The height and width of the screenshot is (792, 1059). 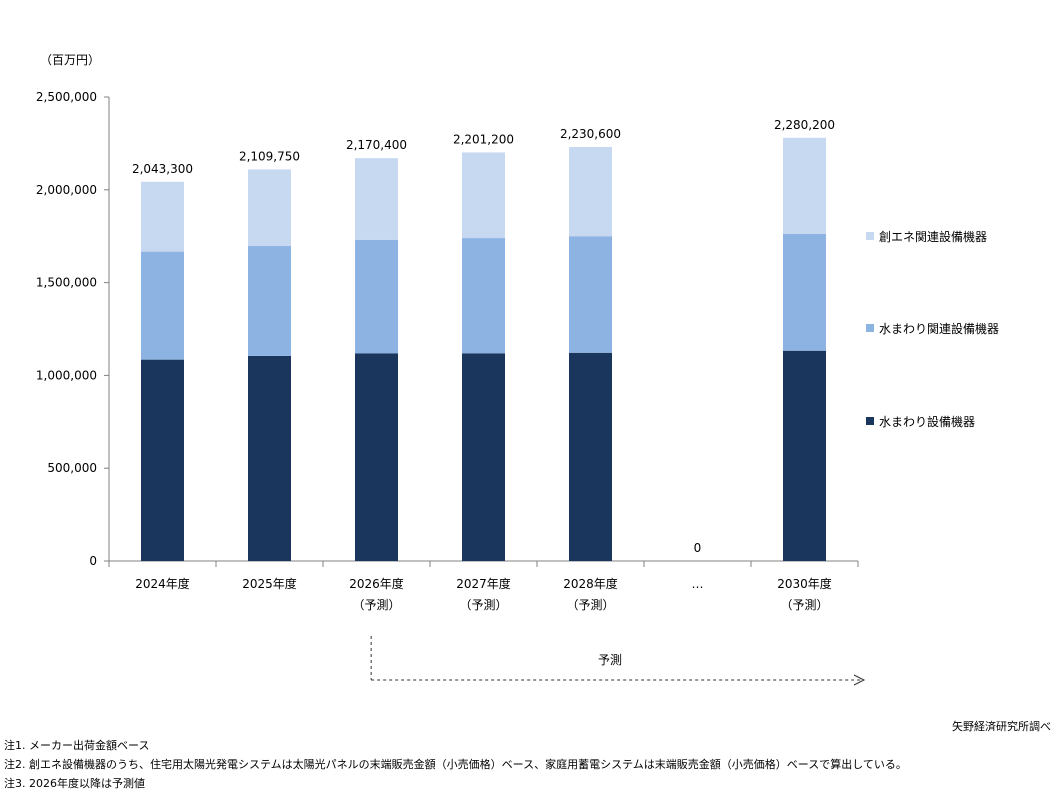 What do you see at coordinates (610, 660) in the screenshot?
I see `forecast-label: 予測` at bounding box center [610, 660].